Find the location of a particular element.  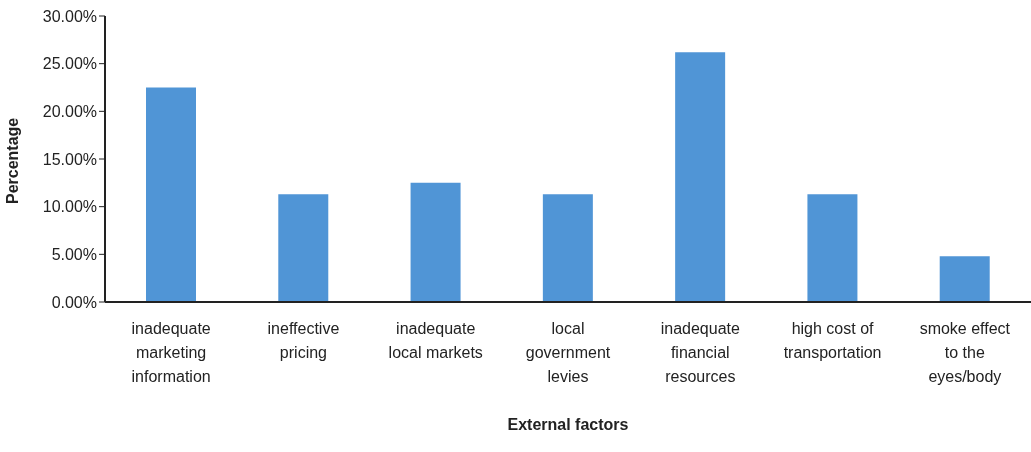

y-tick-label: 20.00% is located at coordinates (69, 112).